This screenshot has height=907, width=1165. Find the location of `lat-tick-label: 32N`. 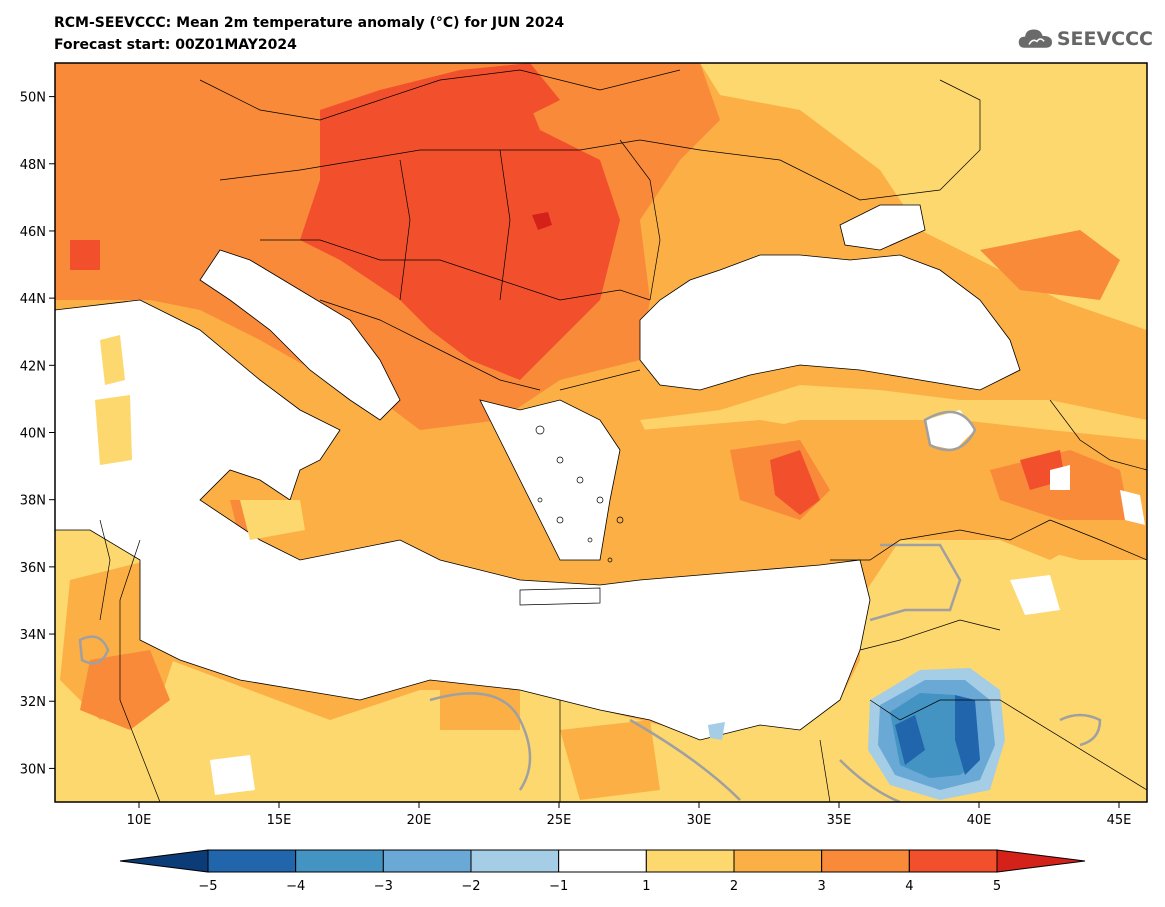

lat-tick-label: 32N is located at coordinates (33, 702).